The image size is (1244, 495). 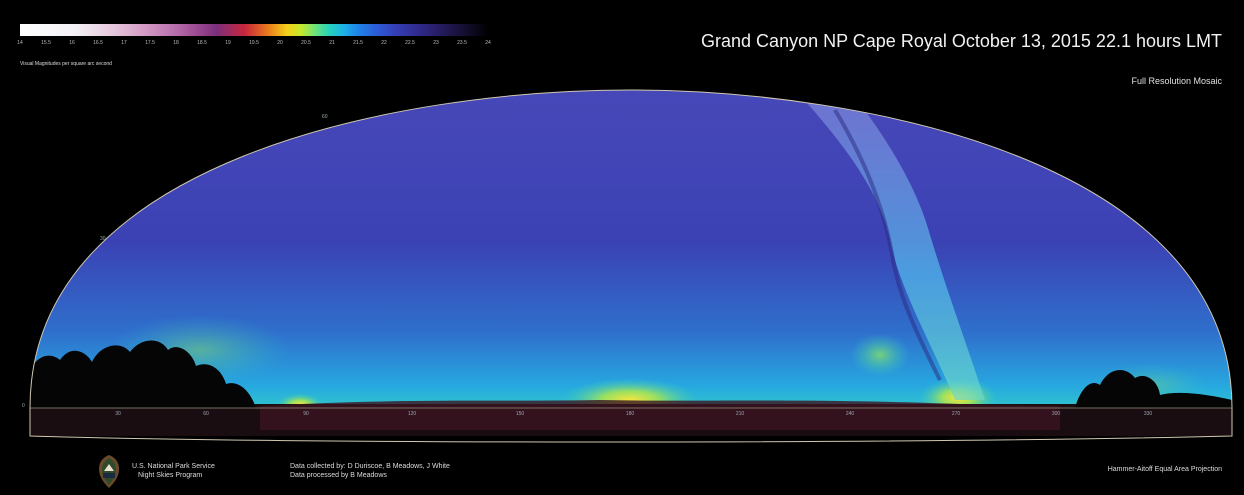 I want to click on colorbar-tick: 19.5, so click(x=254, y=43).